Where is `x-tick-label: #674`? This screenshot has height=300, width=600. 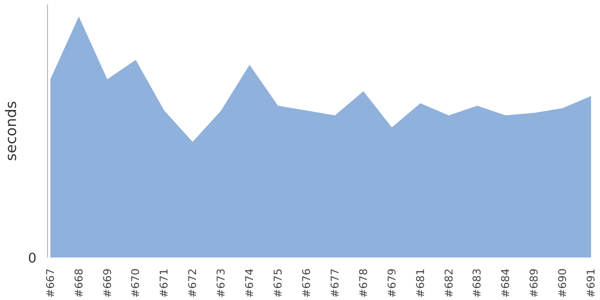 x-tick-label: #674 is located at coordinates (249, 283).